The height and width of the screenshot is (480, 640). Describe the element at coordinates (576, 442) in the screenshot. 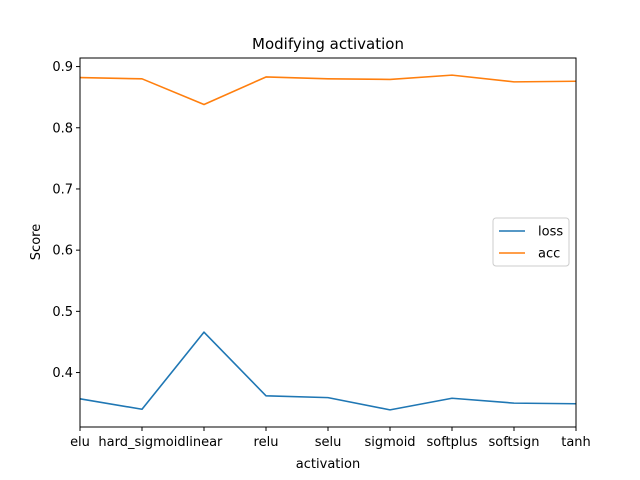

I see `x-tick-label: tanh` at that location.